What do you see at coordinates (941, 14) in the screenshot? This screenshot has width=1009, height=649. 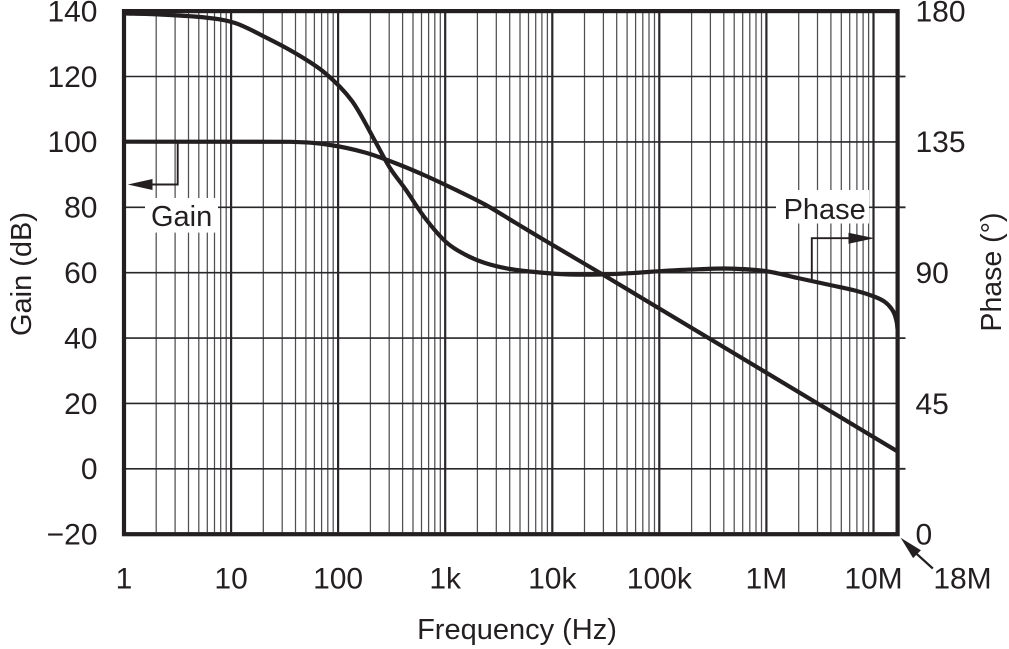 I see `svg-text: 180` at bounding box center [941, 14].